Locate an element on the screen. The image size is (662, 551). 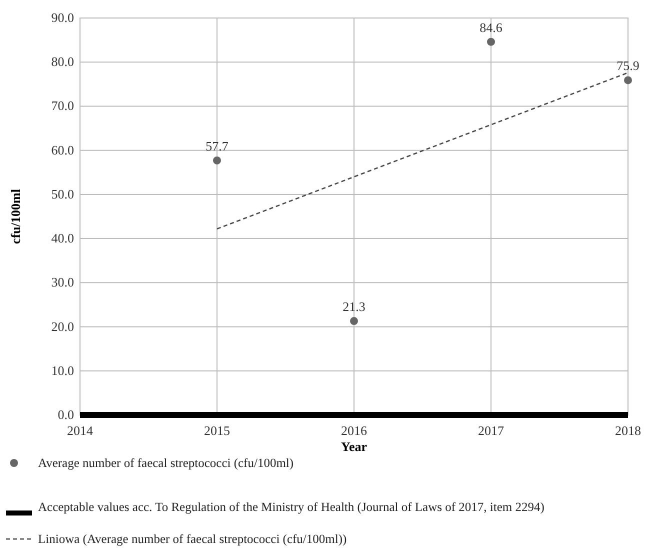
y-tick-label: 40.0 is located at coordinates (62, 238).